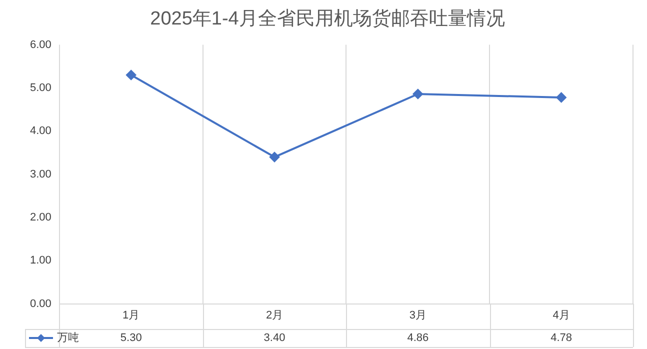 The image size is (647, 349). I want to click on chart-title: 2025年1-4月全省民用机场货邮吞吐量情况, so click(327, 19).